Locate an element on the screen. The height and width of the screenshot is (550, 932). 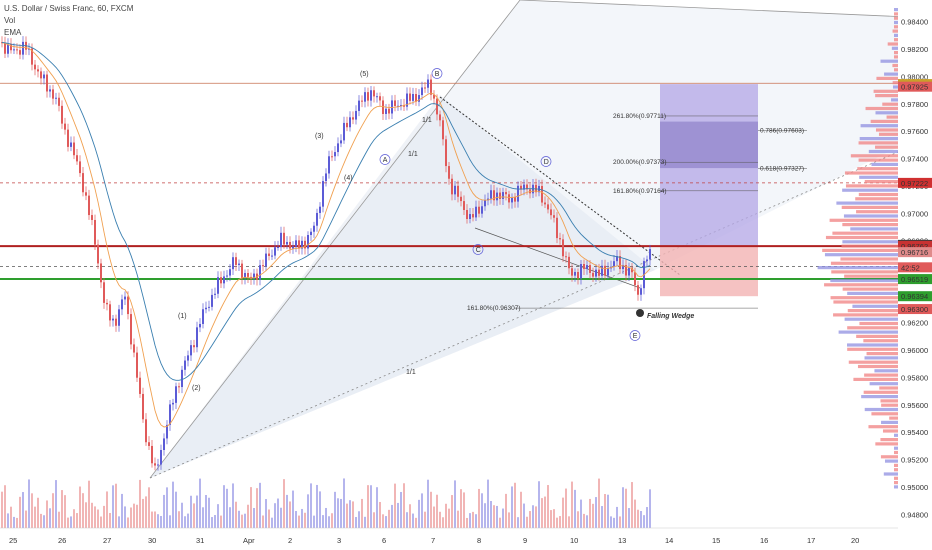
x-tick-label: 2 is located at coordinates (290, 540).